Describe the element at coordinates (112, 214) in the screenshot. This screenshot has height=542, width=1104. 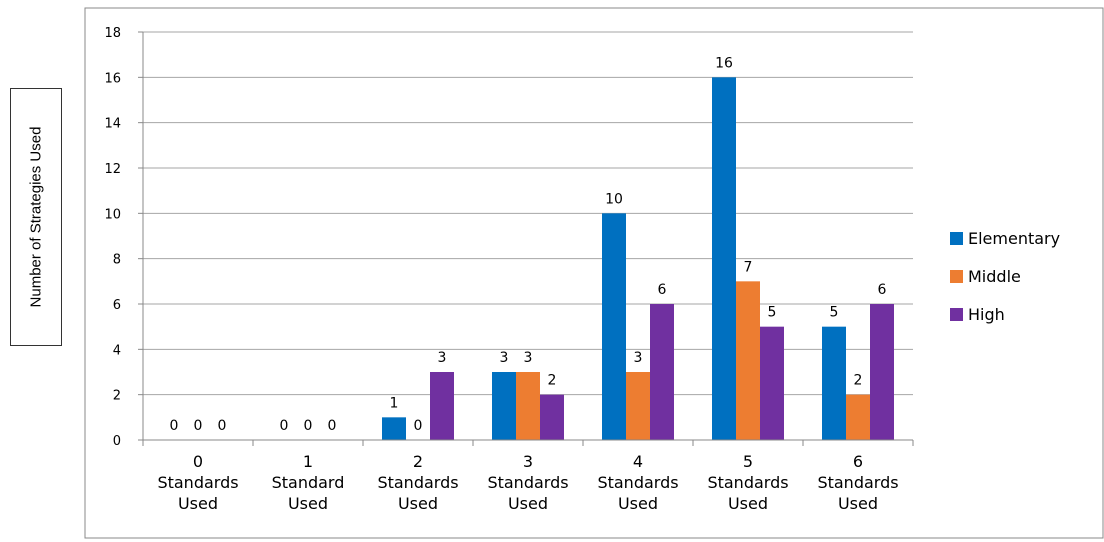
I see `y-tick-label: 10` at that location.